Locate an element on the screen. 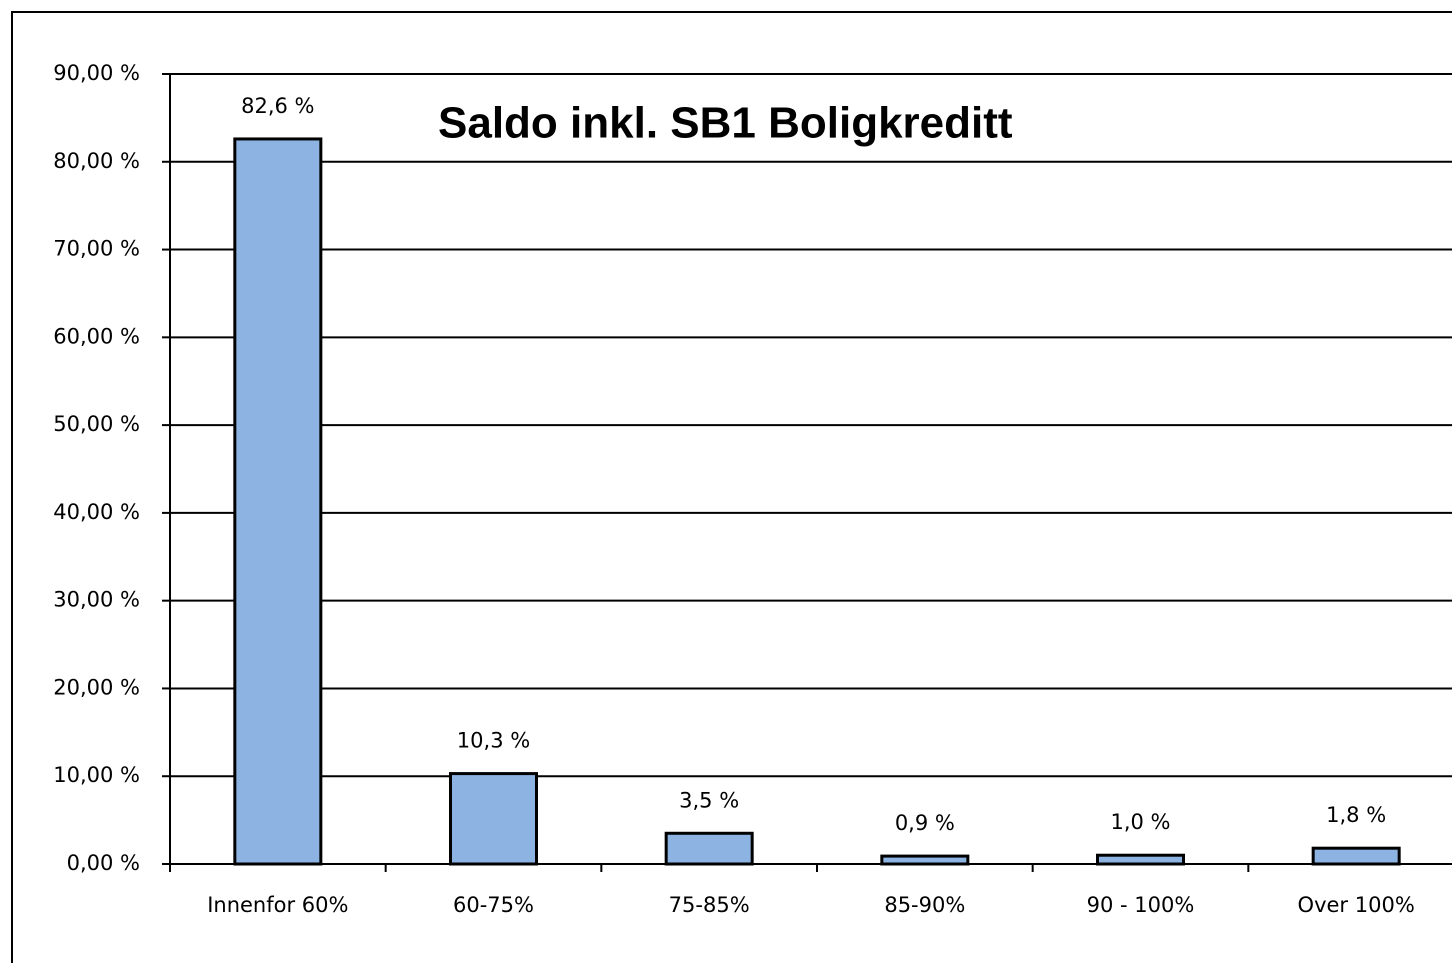  value-label: 82,6 % is located at coordinates (277, 106).